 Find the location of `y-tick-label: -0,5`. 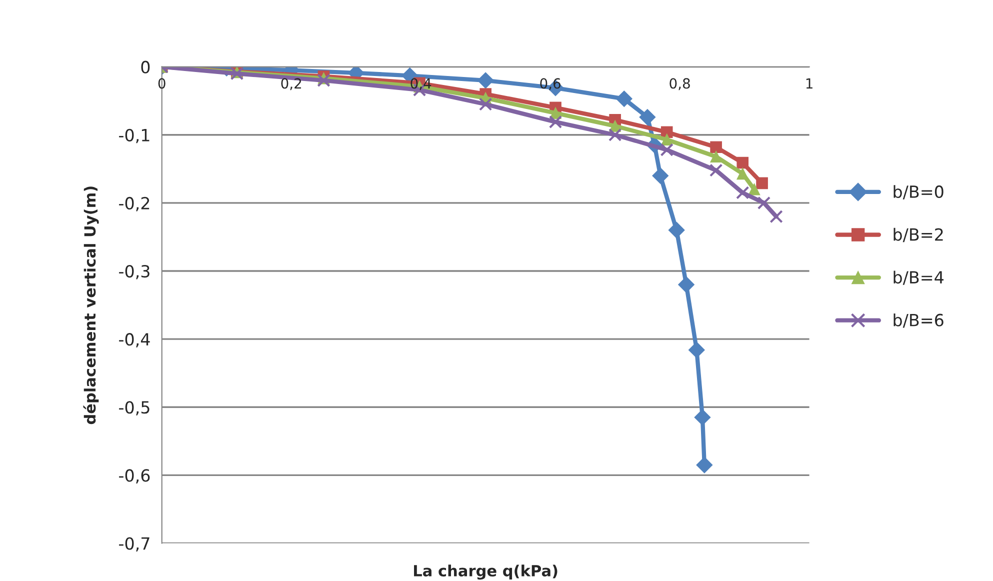

y-tick-label: -0,5 is located at coordinates (134, 408).